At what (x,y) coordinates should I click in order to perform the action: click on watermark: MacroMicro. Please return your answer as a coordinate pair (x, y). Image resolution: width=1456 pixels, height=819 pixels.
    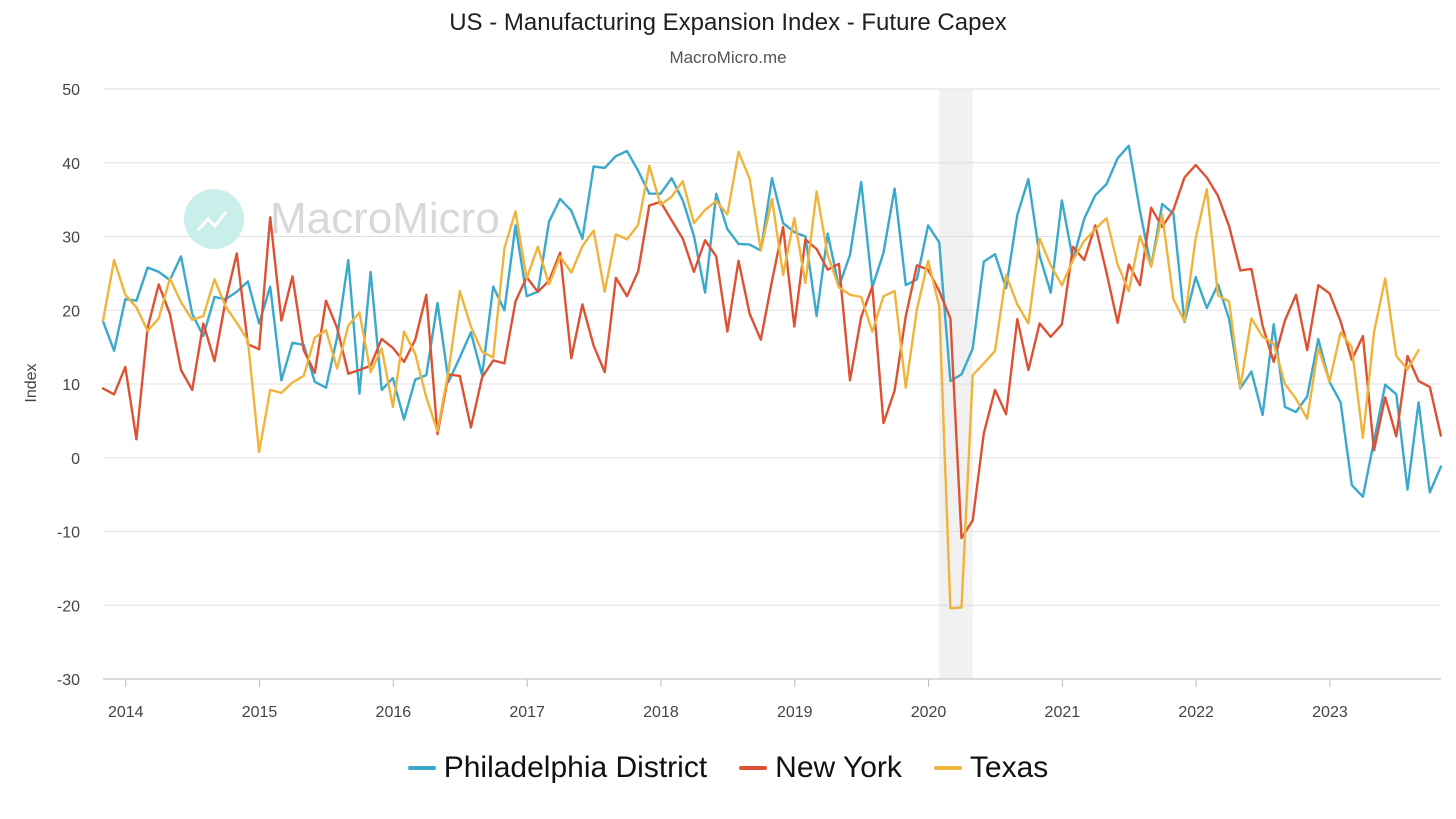
    Looking at the image, I should click on (342, 219).